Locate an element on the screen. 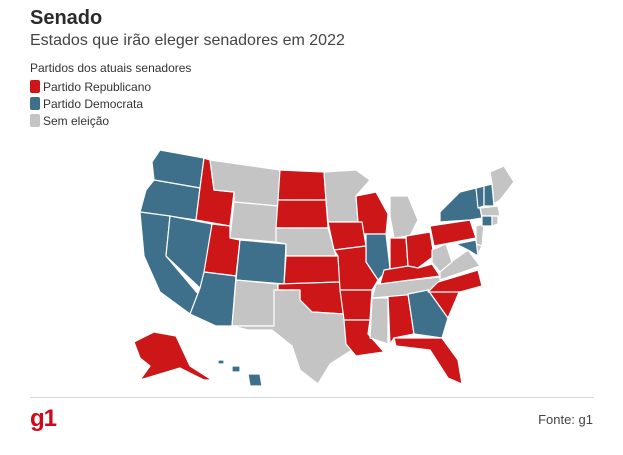 The image size is (623, 455). state-WY is located at coordinates (254, 222).